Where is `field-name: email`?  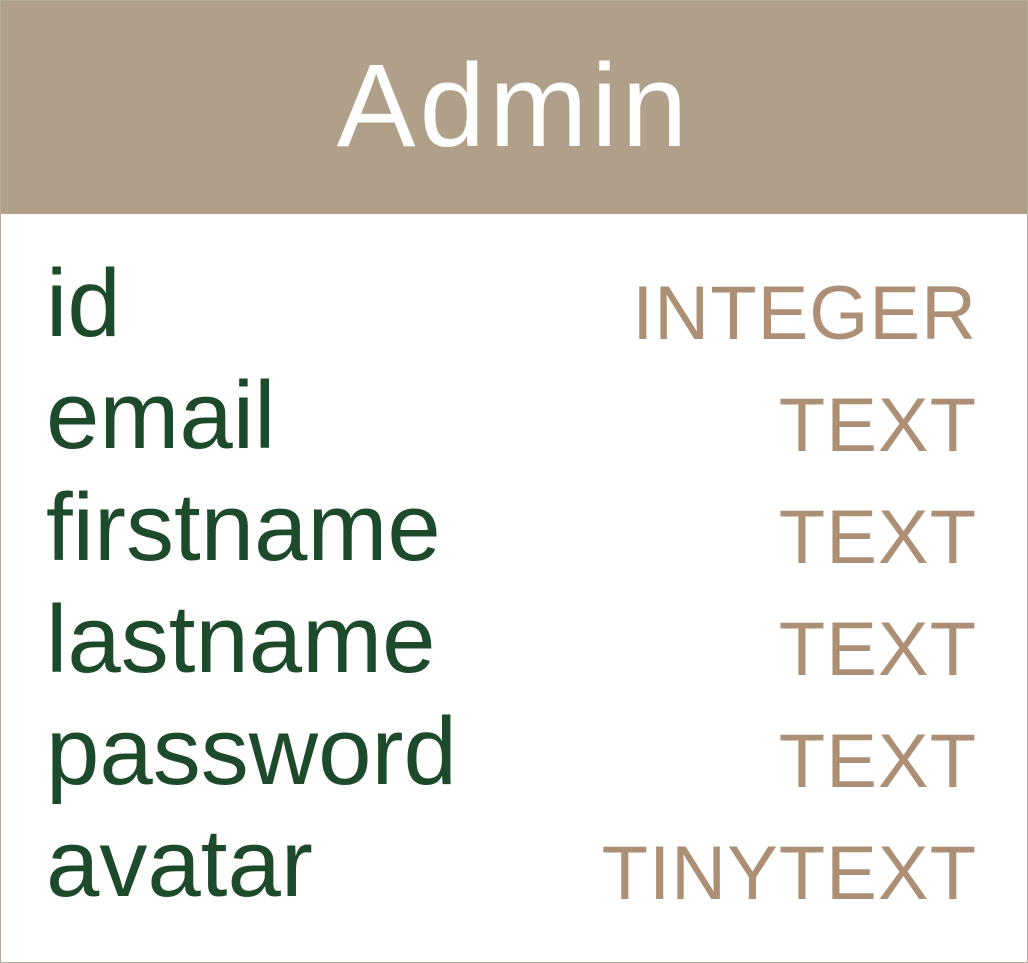
field-name: email is located at coordinates (161, 415).